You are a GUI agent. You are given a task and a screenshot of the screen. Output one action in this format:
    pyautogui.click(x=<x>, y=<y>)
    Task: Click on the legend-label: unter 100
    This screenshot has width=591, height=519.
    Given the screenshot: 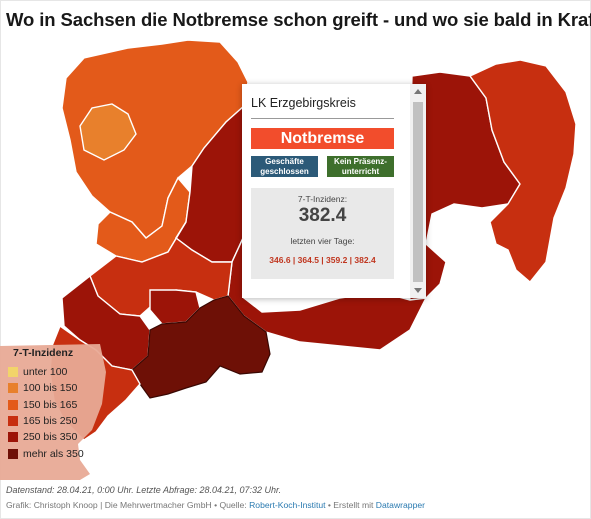 What is the action you would take?
    pyautogui.click(x=45, y=372)
    